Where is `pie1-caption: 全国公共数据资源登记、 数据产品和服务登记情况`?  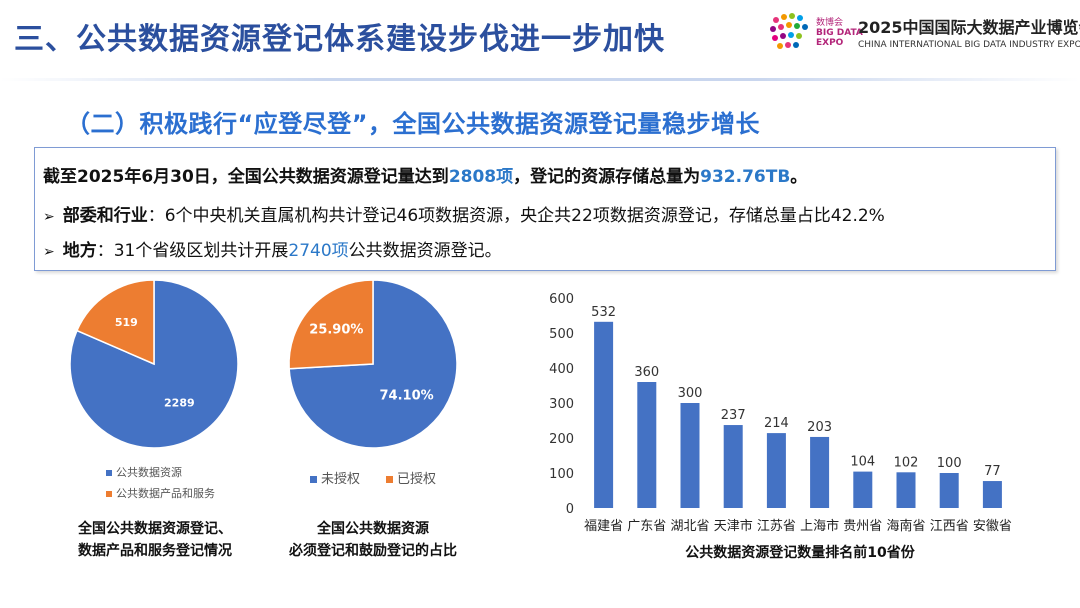
pie1-caption: 全国公共数据资源登记、 数据产品和服务登记情况 is located at coordinates (155, 540).